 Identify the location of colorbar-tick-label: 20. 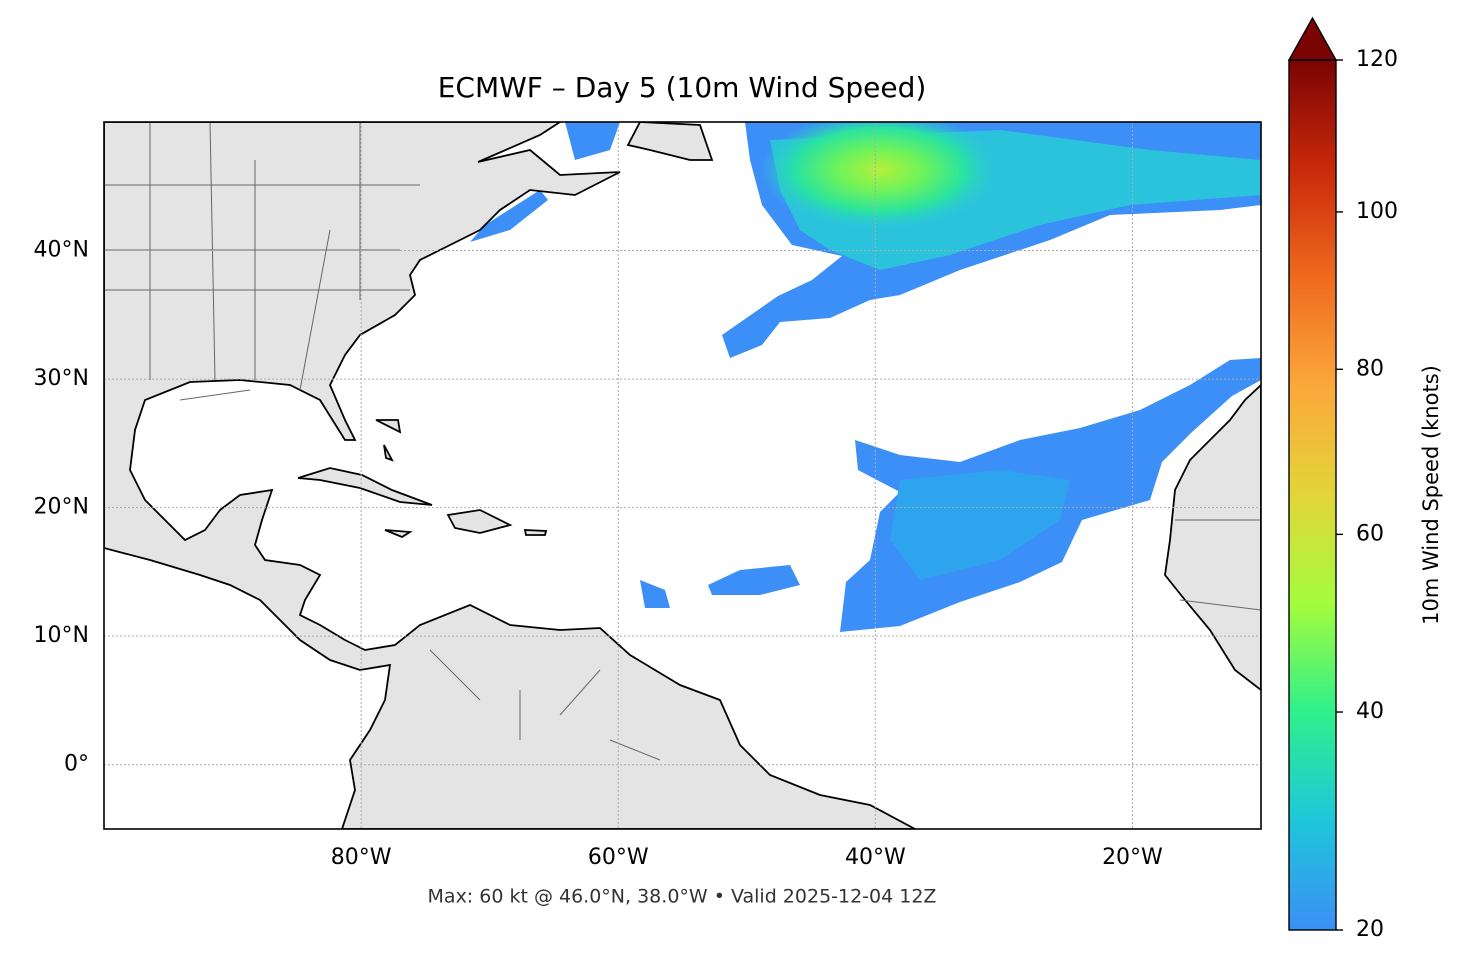
(1370, 929).